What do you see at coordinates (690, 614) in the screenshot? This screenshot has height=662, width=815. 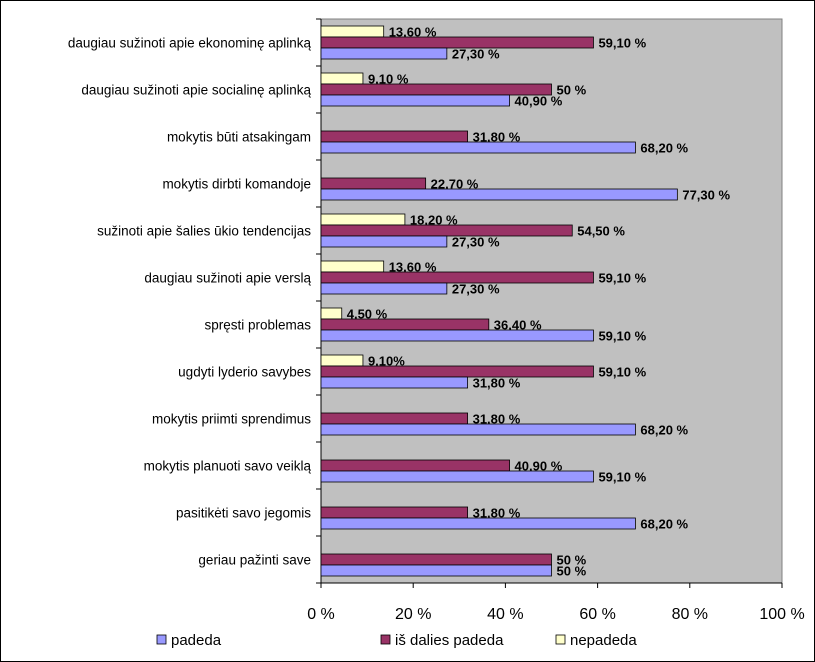 I see `x-tick-label: 80 %` at bounding box center [690, 614].